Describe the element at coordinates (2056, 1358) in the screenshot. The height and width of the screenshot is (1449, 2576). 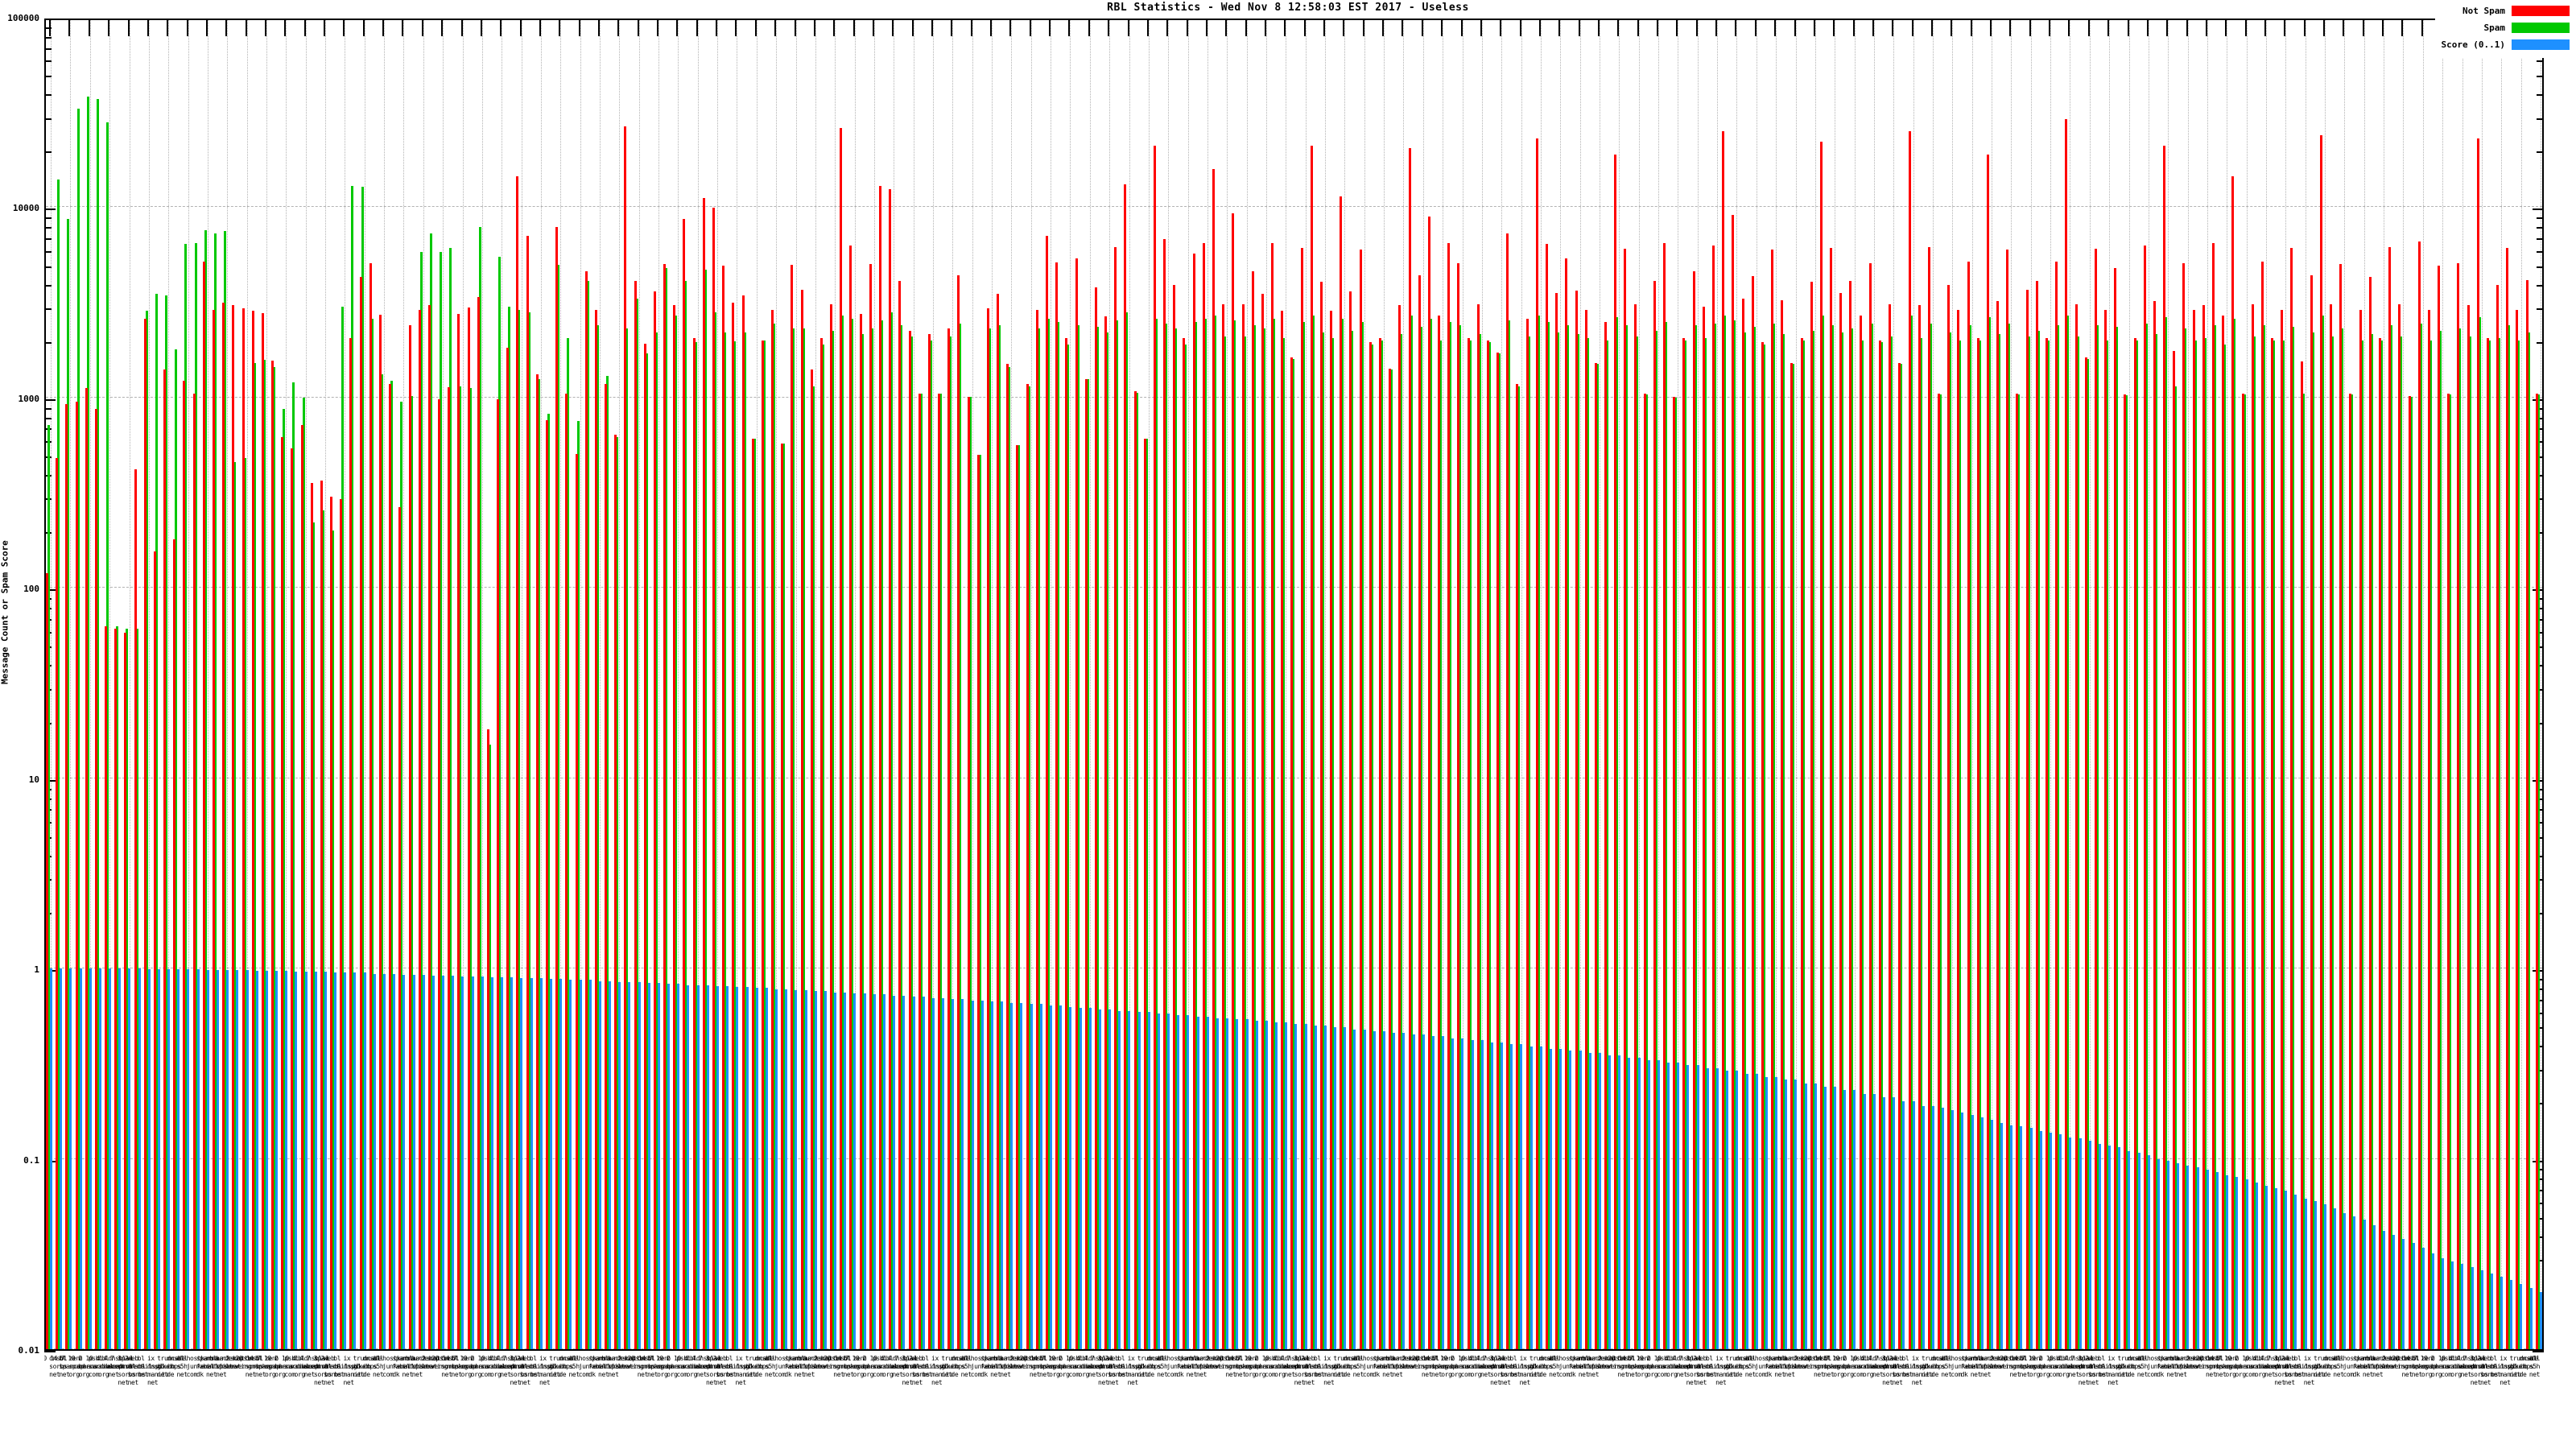
I see `x-axis-label: psbl` at that location.